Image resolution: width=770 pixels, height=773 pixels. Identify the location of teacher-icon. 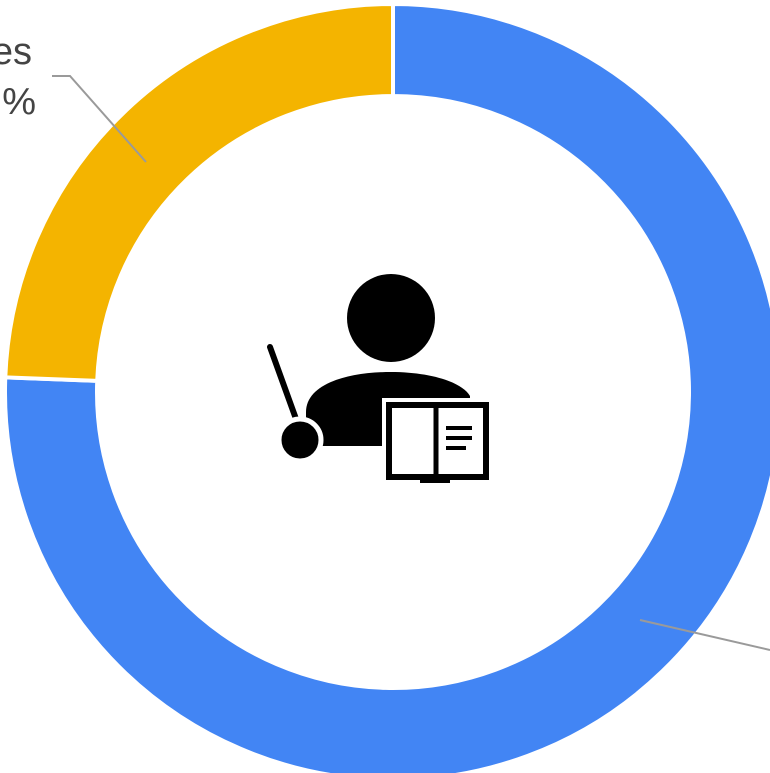
(380, 379).